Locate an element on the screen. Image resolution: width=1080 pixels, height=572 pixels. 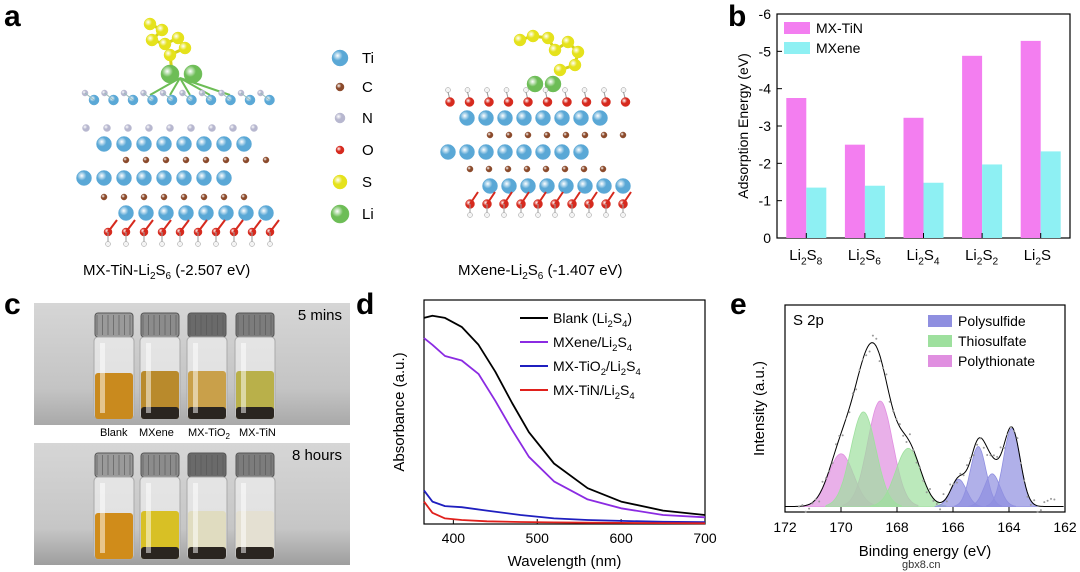
vial-label-mx-tio2: MX-TiO2 is located at coordinates (209, 434).